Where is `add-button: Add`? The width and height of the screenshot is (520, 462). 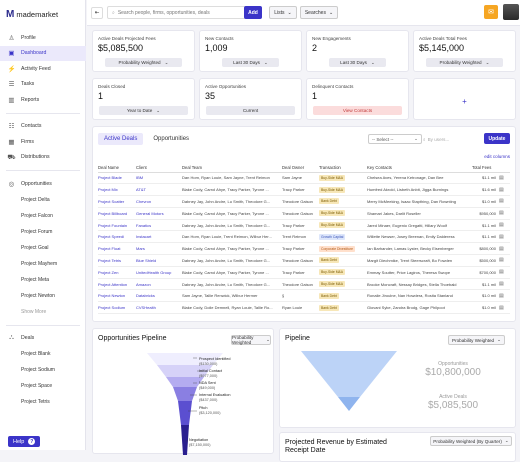 add-button: Add is located at coordinates (253, 12).